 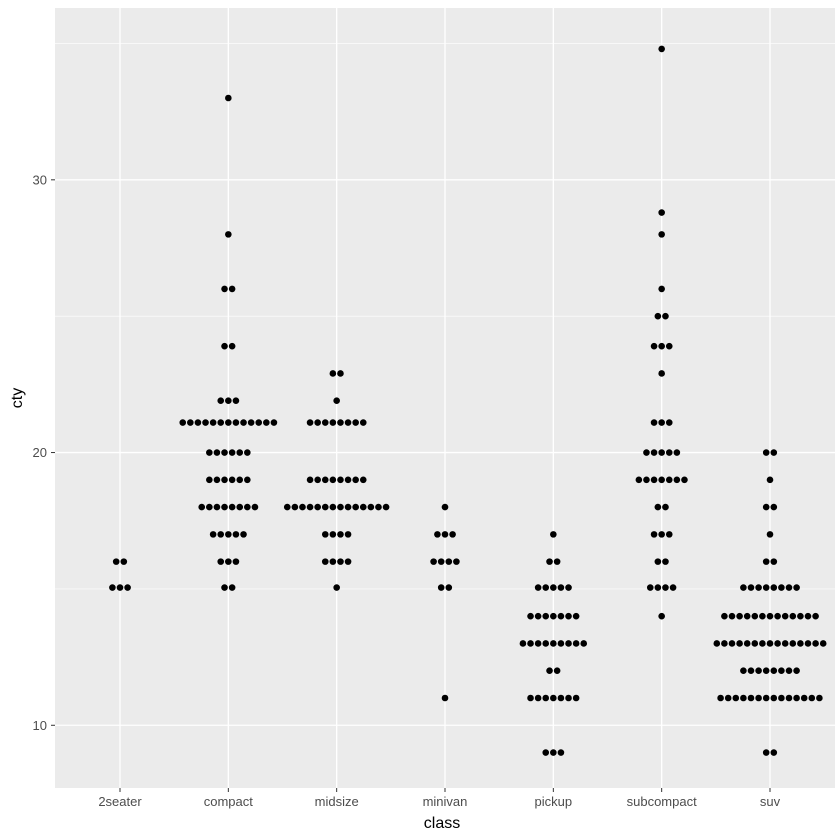 I want to click on x-tick-label: suv, so click(x=770, y=801).